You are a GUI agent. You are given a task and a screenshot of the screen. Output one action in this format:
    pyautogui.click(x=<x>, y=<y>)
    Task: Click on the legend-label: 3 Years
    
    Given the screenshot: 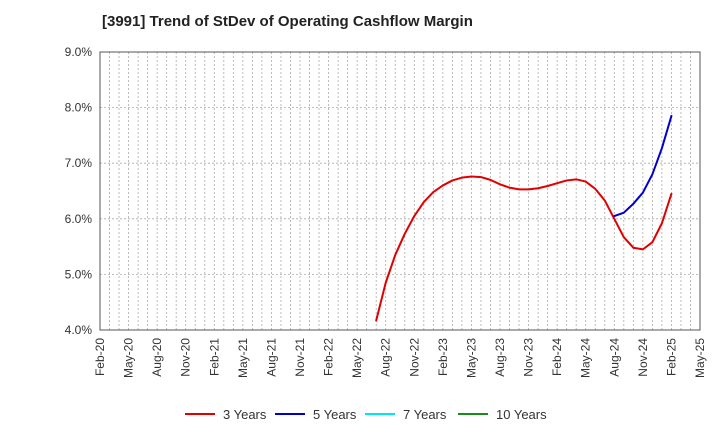 What is the action you would take?
    pyautogui.click(x=245, y=414)
    